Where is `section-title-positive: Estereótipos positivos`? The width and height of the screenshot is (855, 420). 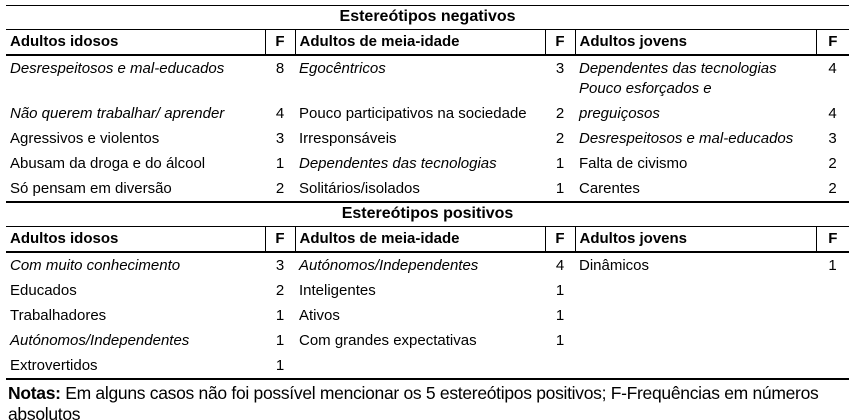
section-title-positive: Estereótipos positivos is located at coordinates (428, 214).